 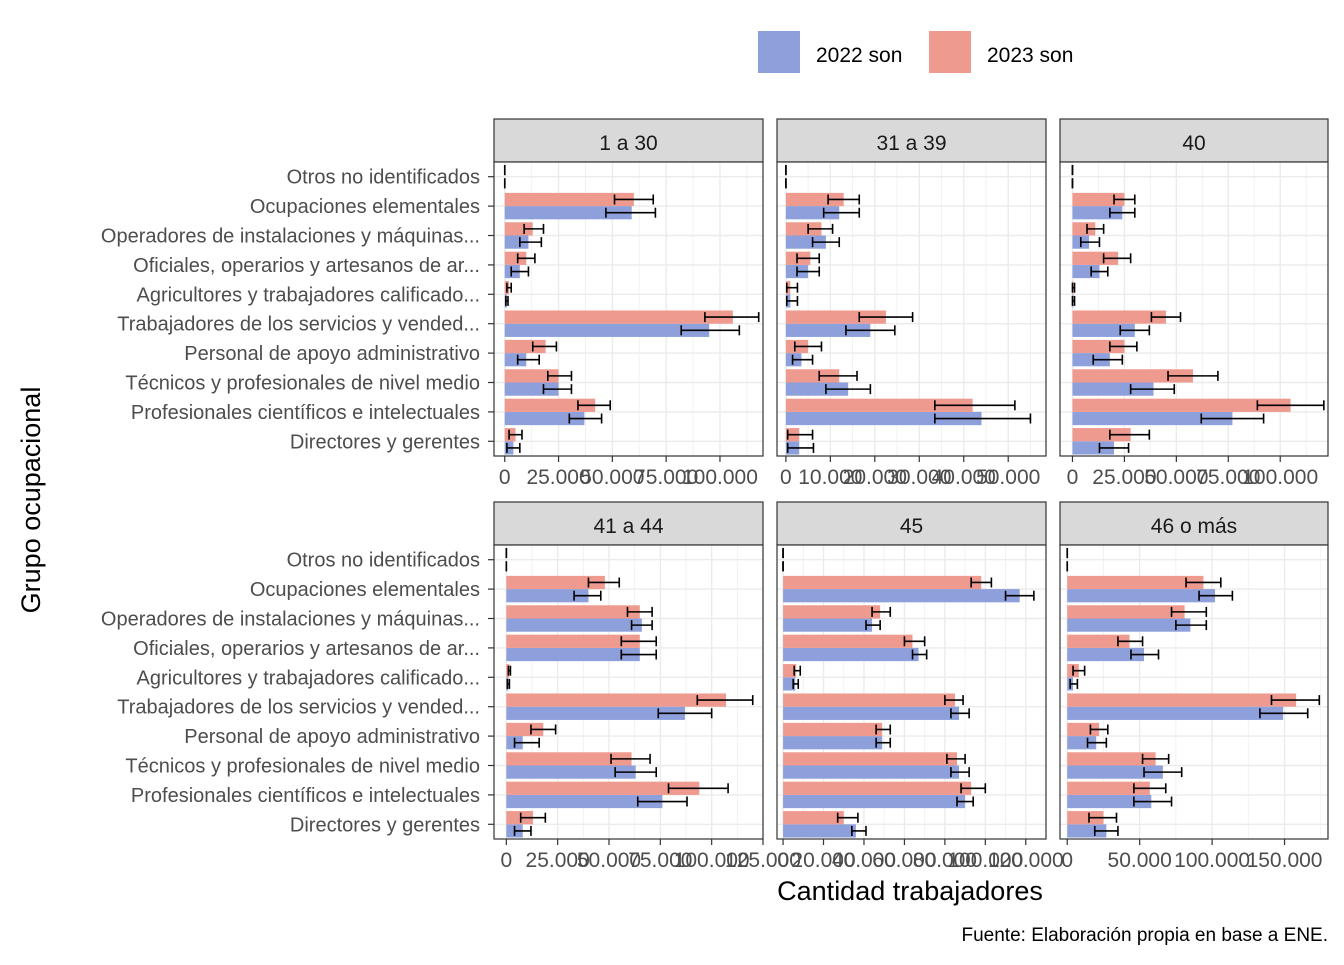 What do you see at coordinates (1194, 309) in the screenshot?
I see `panel-3-border` at bounding box center [1194, 309].